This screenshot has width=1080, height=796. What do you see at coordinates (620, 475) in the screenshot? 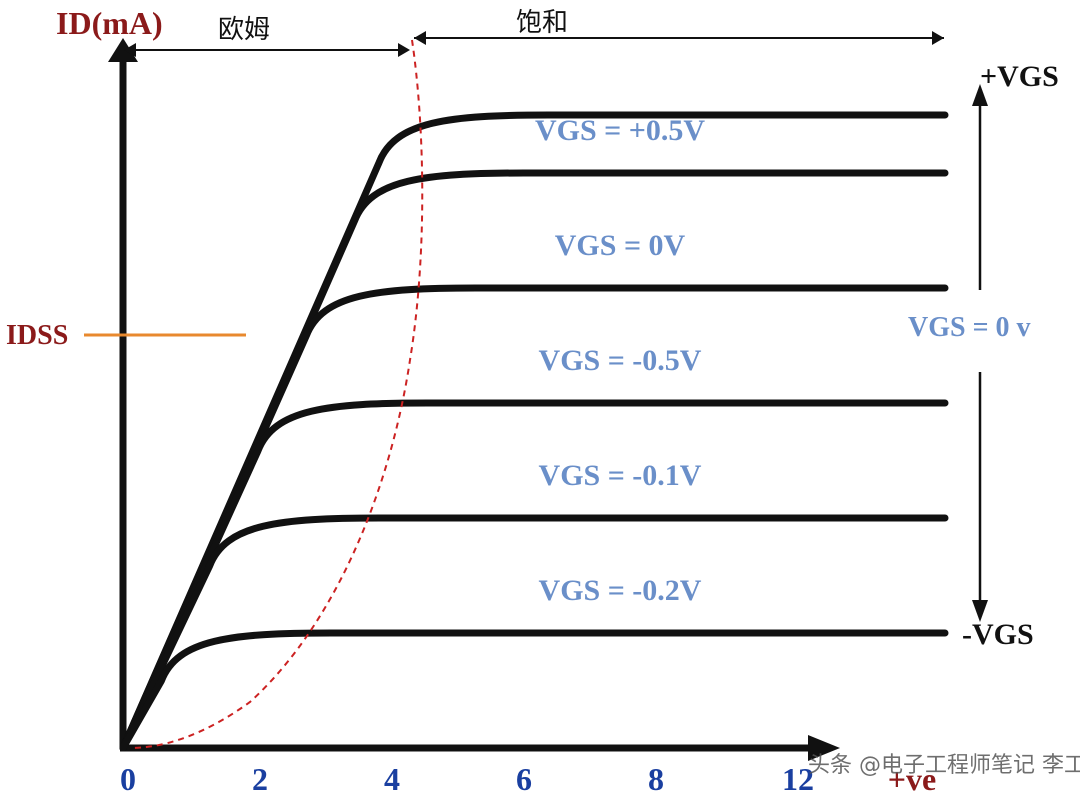
I see `curve-label-2: VGS = -0.1V` at bounding box center [620, 475].